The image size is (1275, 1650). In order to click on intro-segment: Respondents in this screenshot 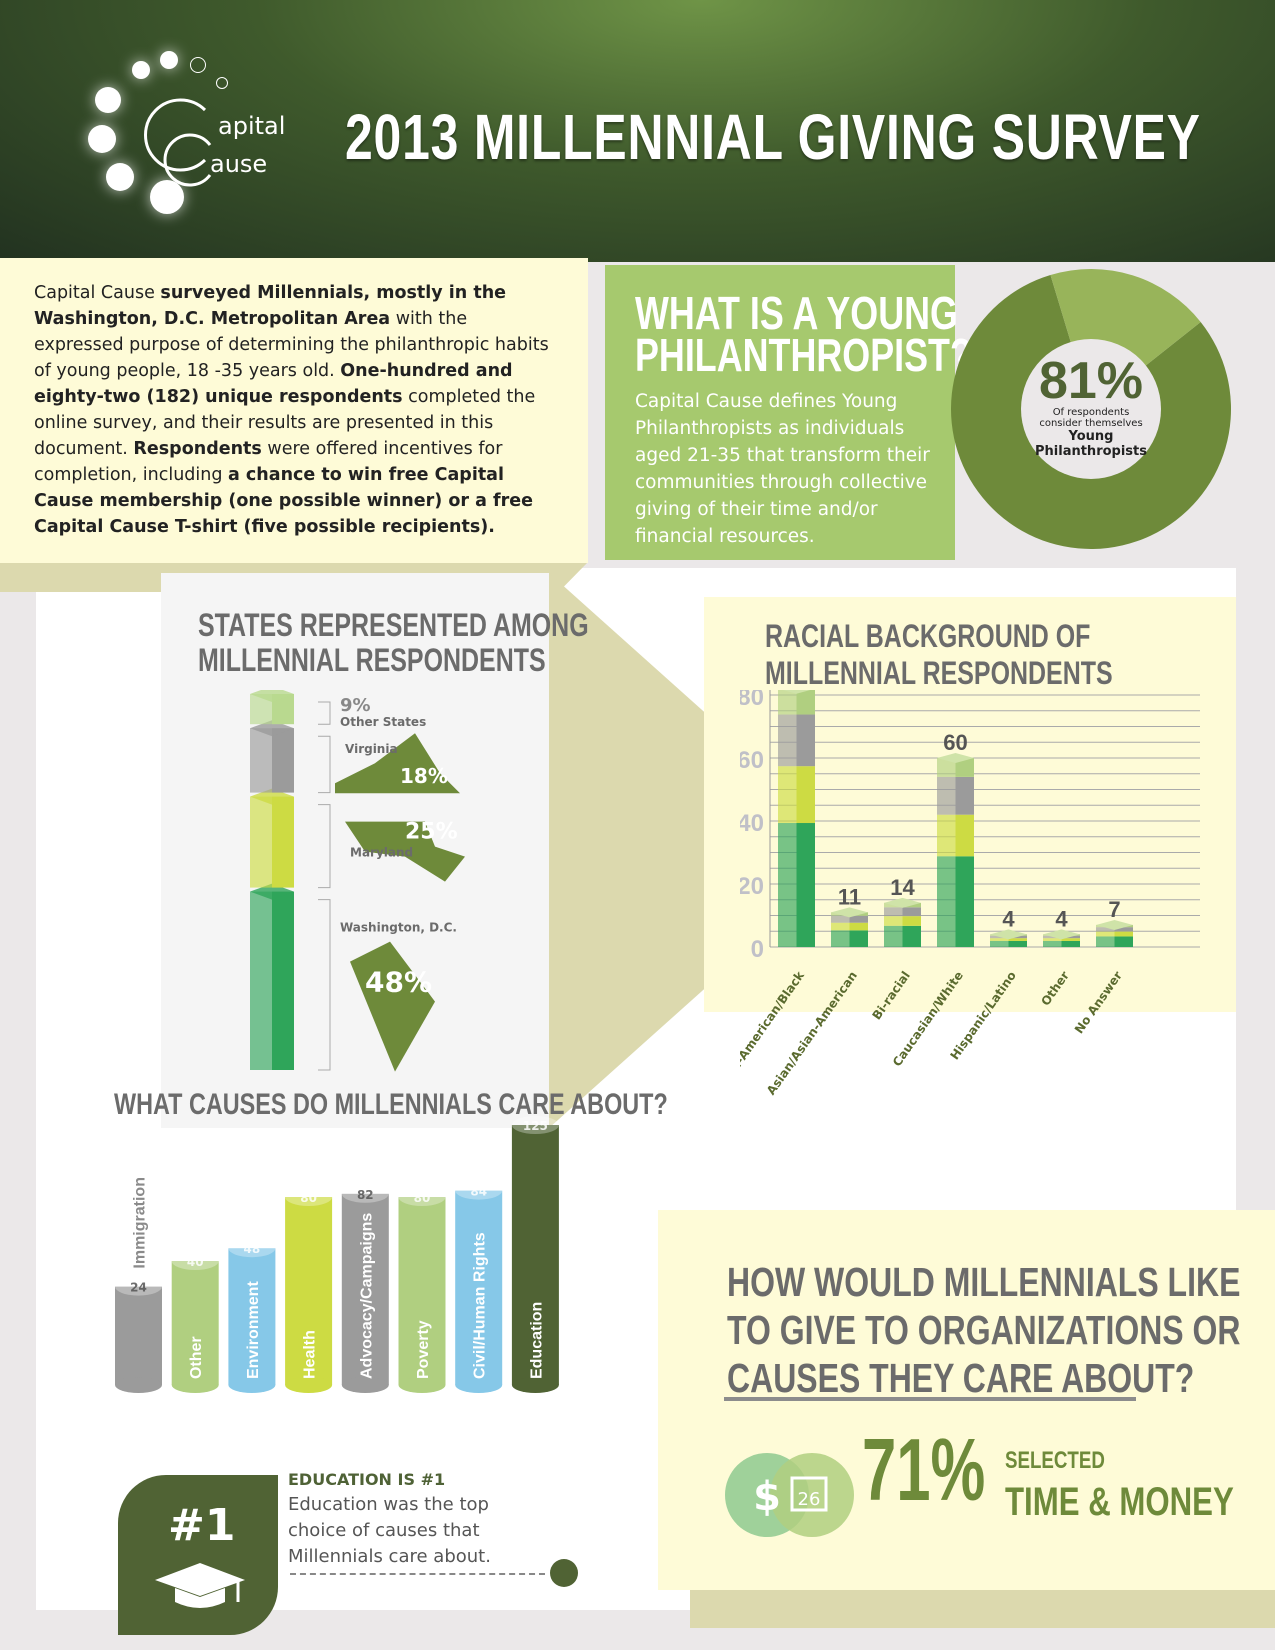, I will do `click(197, 449)`.